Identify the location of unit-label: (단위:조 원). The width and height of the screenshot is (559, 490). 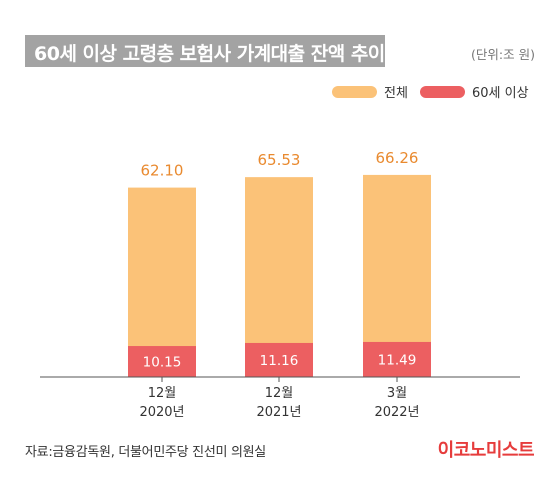
(503, 54).